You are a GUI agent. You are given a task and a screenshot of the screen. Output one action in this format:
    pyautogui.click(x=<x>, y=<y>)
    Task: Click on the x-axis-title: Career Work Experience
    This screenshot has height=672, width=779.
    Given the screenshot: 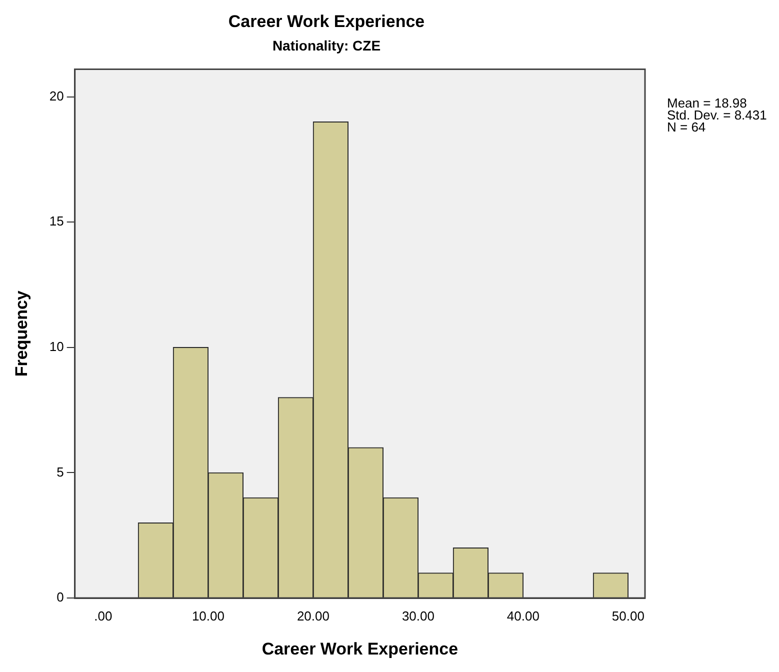 What is the action you would take?
    pyautogui.click(x=360, y=648)
    